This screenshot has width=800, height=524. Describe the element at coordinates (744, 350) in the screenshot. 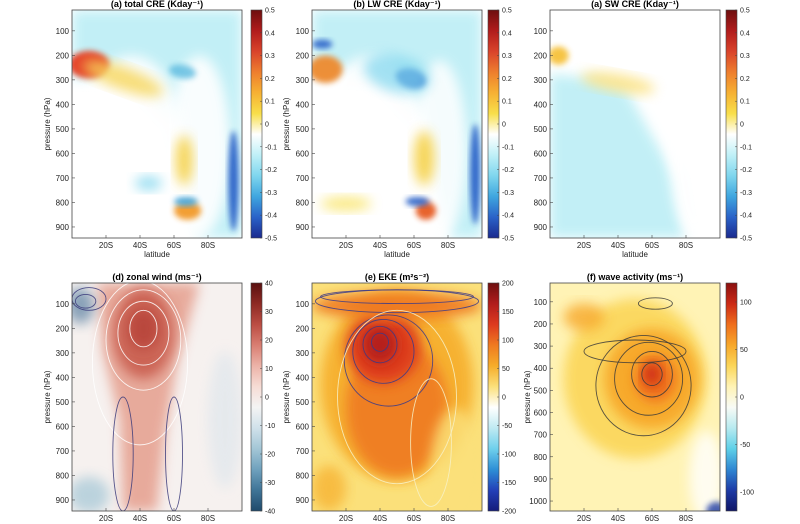

I see `colorbar-tick-label: 50` at that location.